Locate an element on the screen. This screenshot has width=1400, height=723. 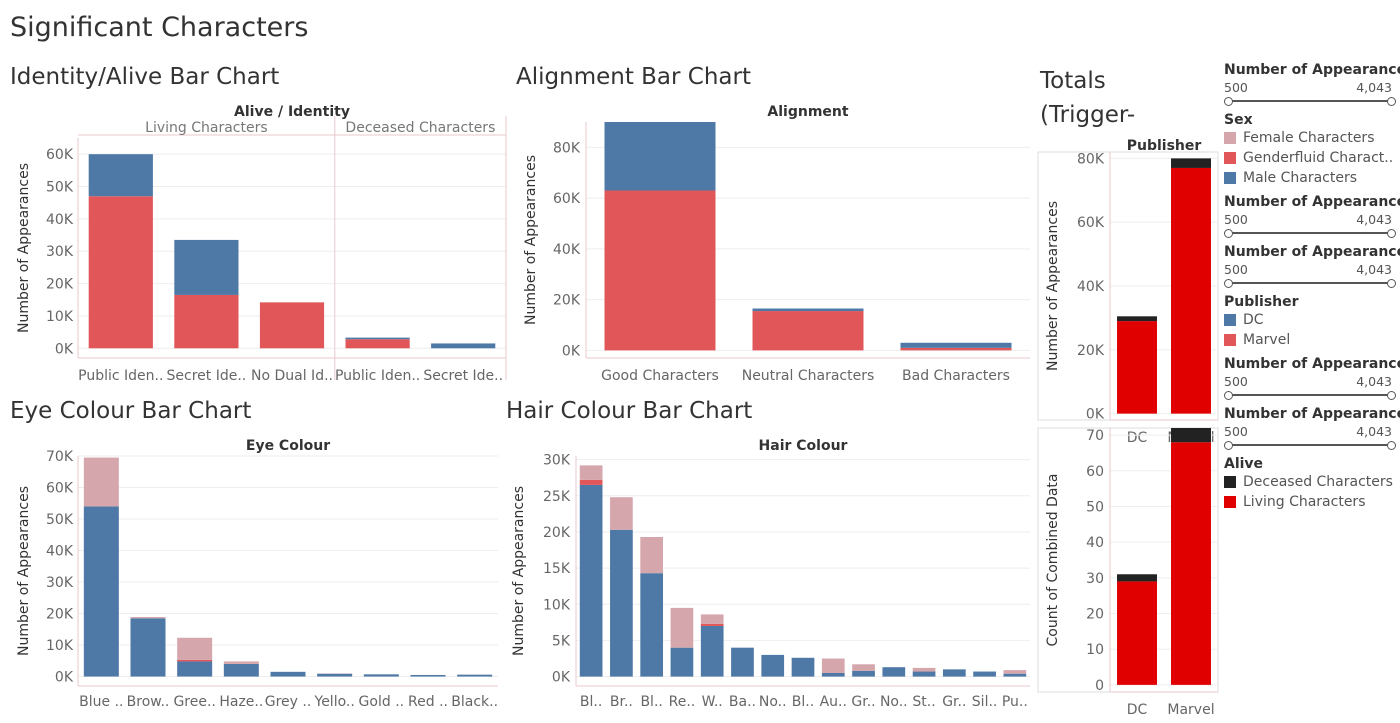
legend-item: DC is located at coordinates (1310, 320).